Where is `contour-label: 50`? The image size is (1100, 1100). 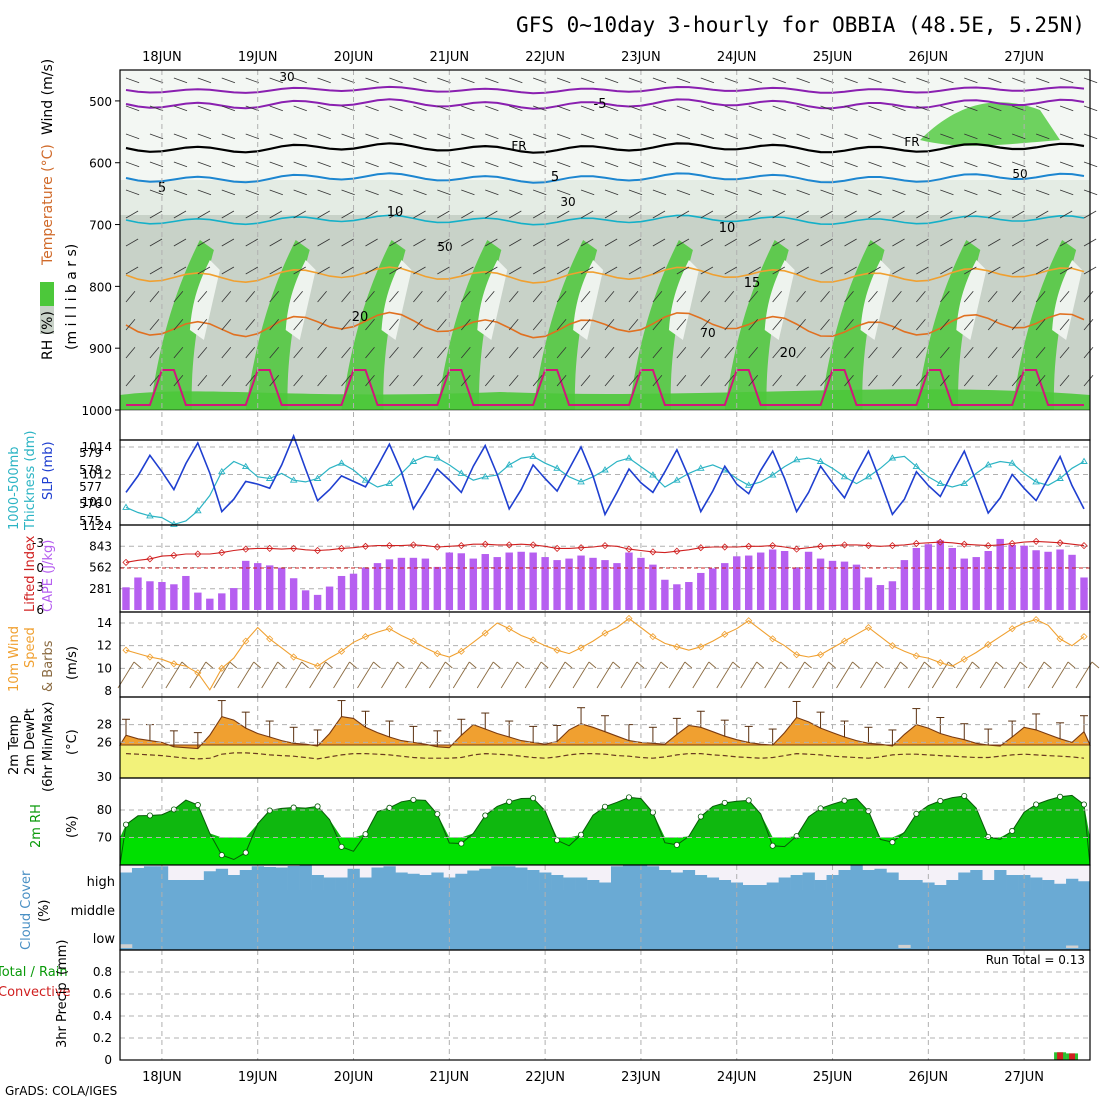 contour-label: 50 is located at coordinates (1019, 174).